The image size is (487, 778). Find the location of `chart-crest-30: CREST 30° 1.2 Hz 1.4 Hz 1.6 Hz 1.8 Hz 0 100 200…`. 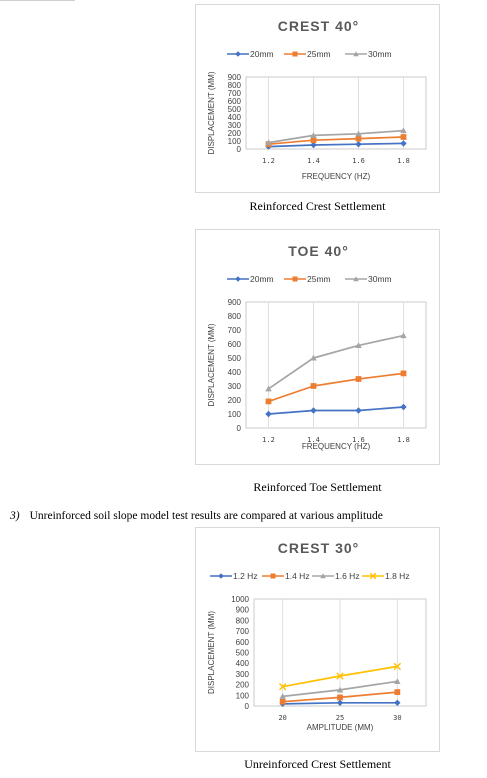

chart-crest-30: CREST 30° 1.2 Hz 1.4 Hz 1.6 Hz 1.8 Hz 0 100 200… is located at coordinates (317, 639).